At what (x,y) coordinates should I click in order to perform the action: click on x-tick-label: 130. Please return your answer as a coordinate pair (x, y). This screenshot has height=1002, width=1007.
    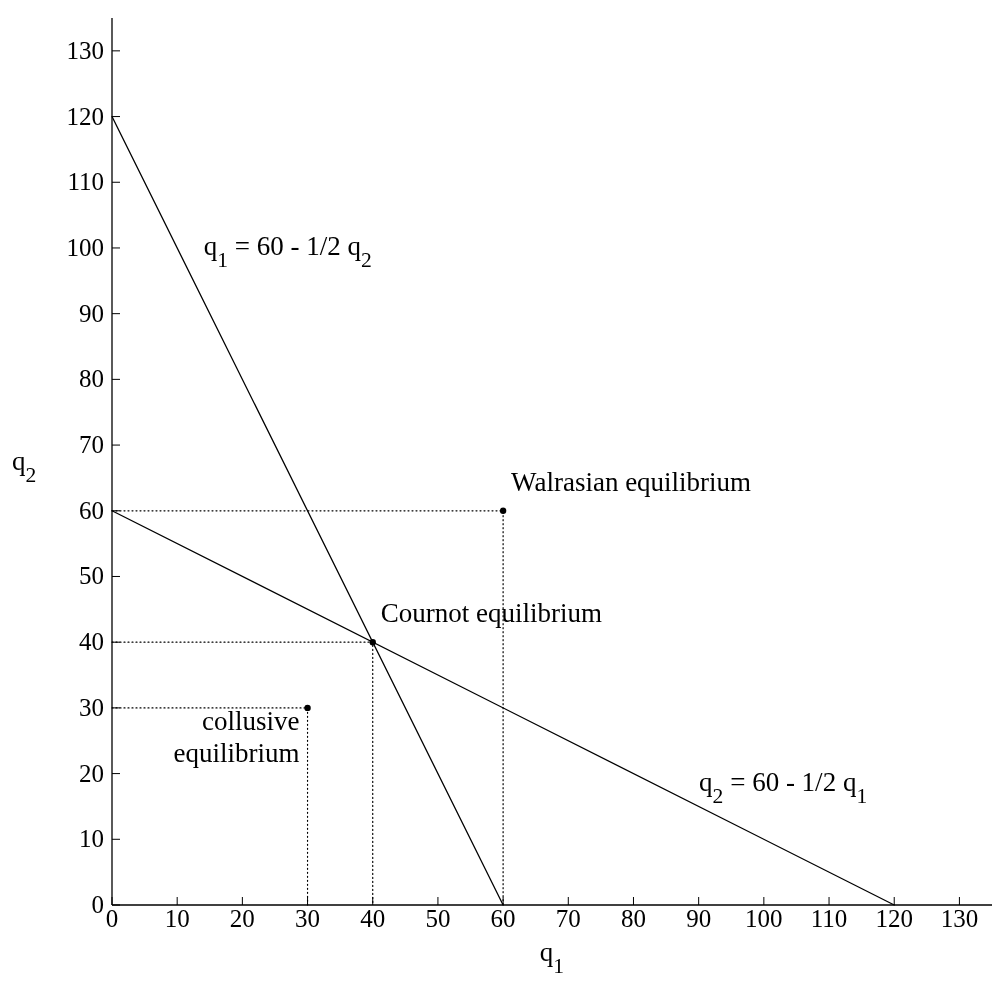
    Looking at the image, I should click on (959, 918).